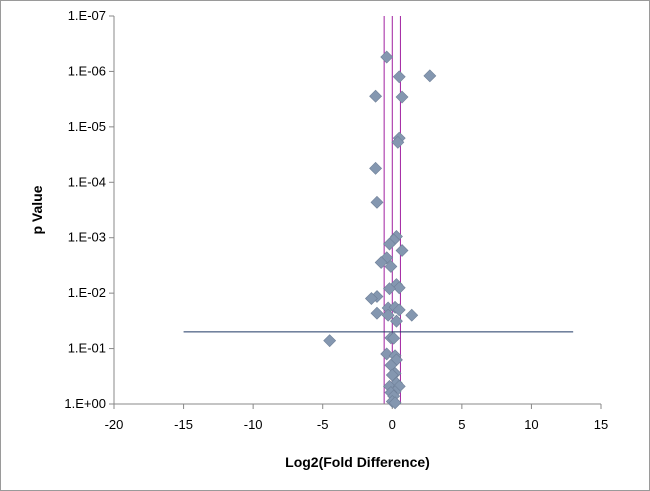 Image resolution: width=650 pixels, height=491 pixels. Describe the element at coordinates (601, 424) in the screenshot. I see `x-tick-label: 15` at that location.